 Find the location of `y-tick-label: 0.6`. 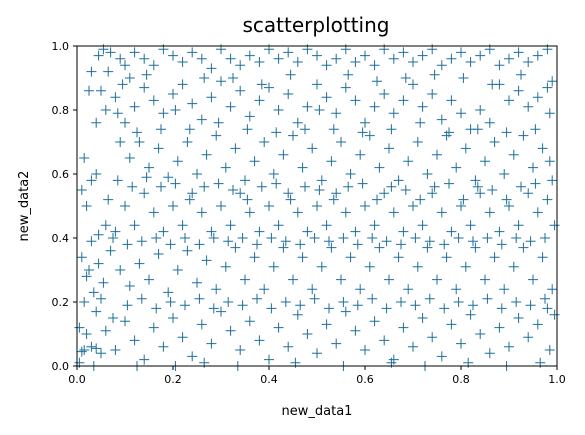

y-tick-label: 0.6 is located at coordinates (61, 174).